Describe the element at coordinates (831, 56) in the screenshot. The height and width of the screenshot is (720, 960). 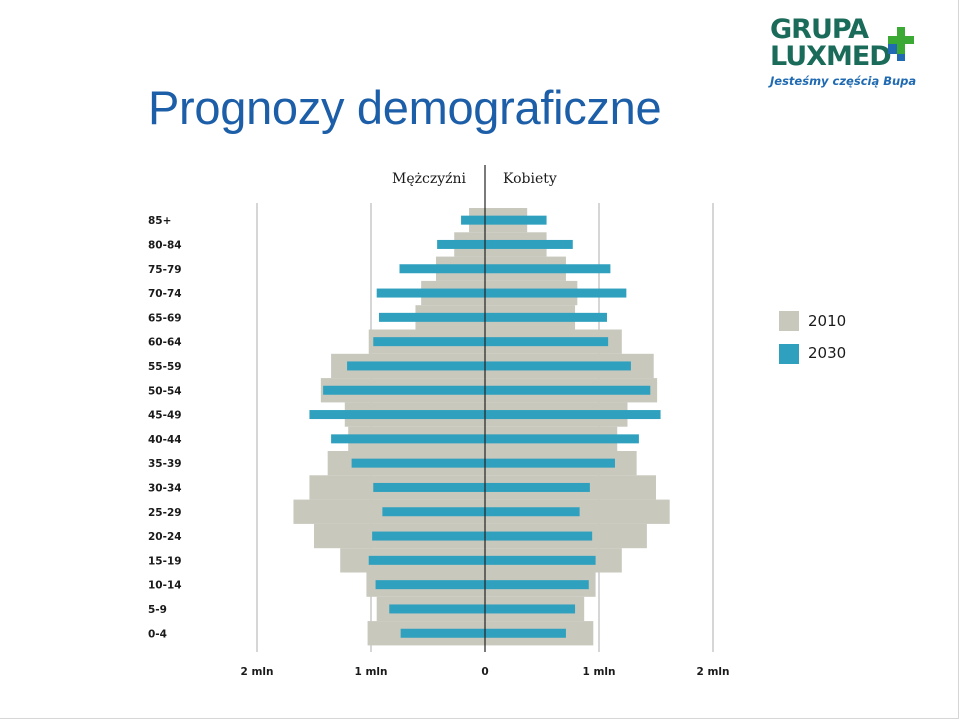
I see `logo-text-line2: LUXMED` at that location.